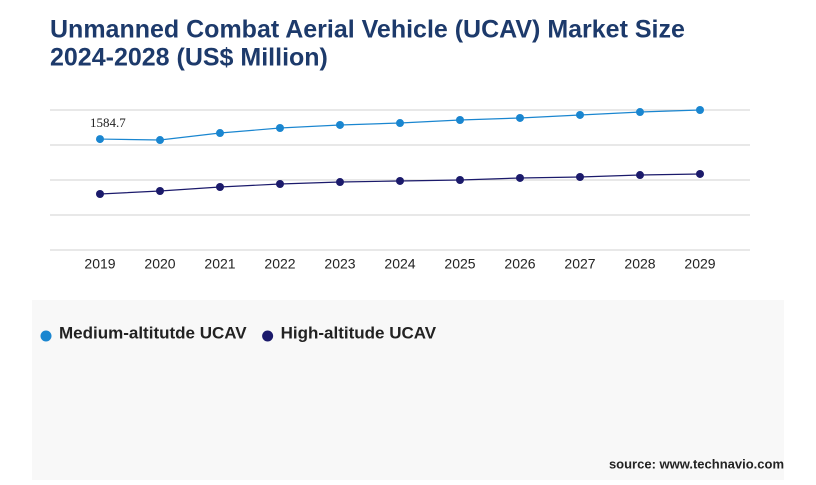  What do you see at coordinates (359, 332) in the screenshot?
I see `legend-label: High-altitude UCAV` at bounding box center [359, 332].